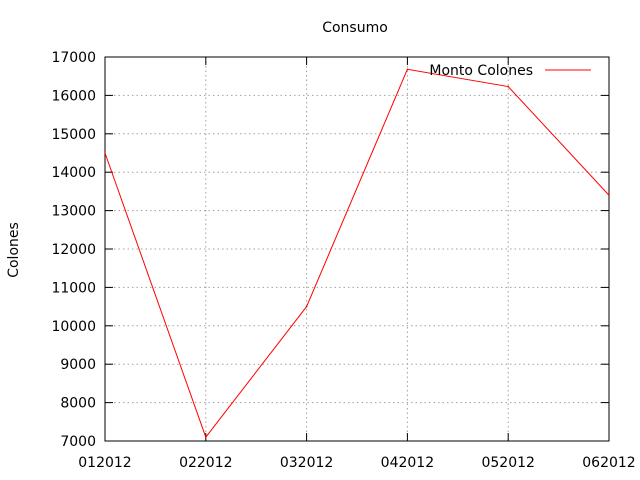 The image size is (640, 480). Describe the element at coordinates (78, 404) in the screenshot. I see `y-tick-label: 8000` at that location.